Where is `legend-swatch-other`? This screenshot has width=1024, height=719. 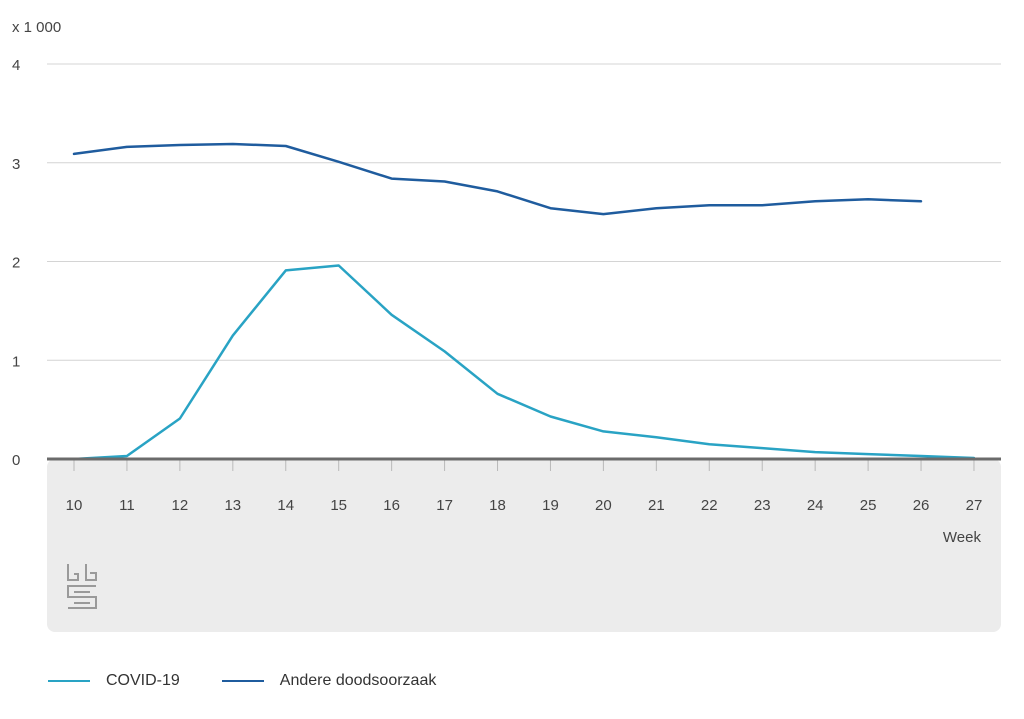 legend-swatch-other is located at coordinates (242, 681).